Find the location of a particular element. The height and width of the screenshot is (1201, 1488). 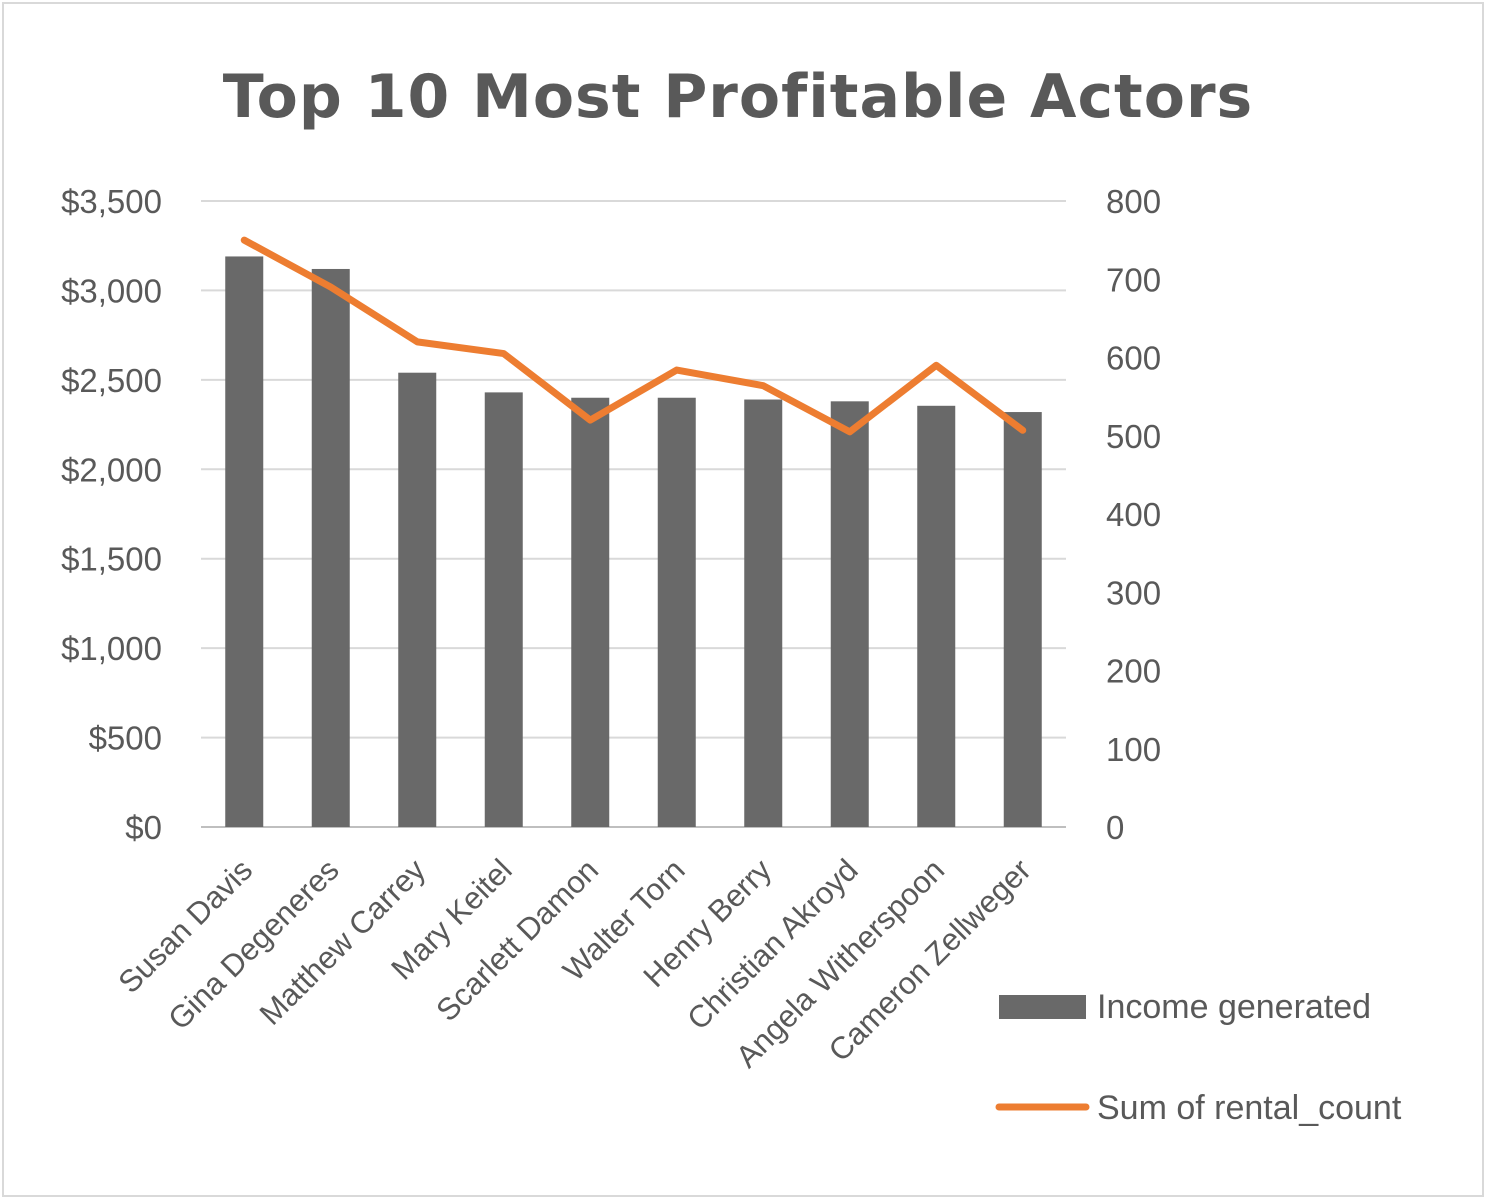

right-tick-label: 200 is located at coordinates (1133, 671).